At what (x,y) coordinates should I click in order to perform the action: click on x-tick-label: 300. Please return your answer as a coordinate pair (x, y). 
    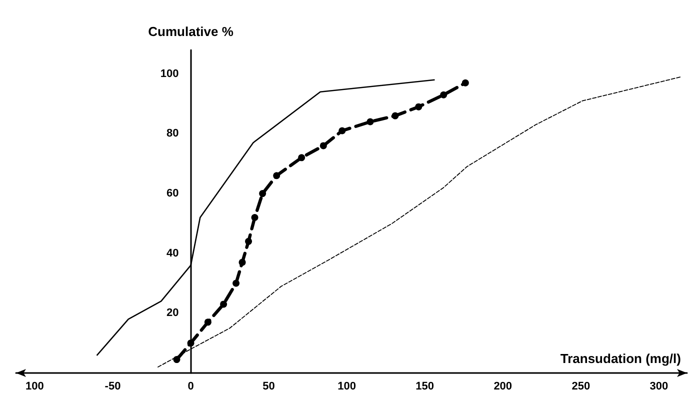
    Looking at the image, I should click on (659, 386).